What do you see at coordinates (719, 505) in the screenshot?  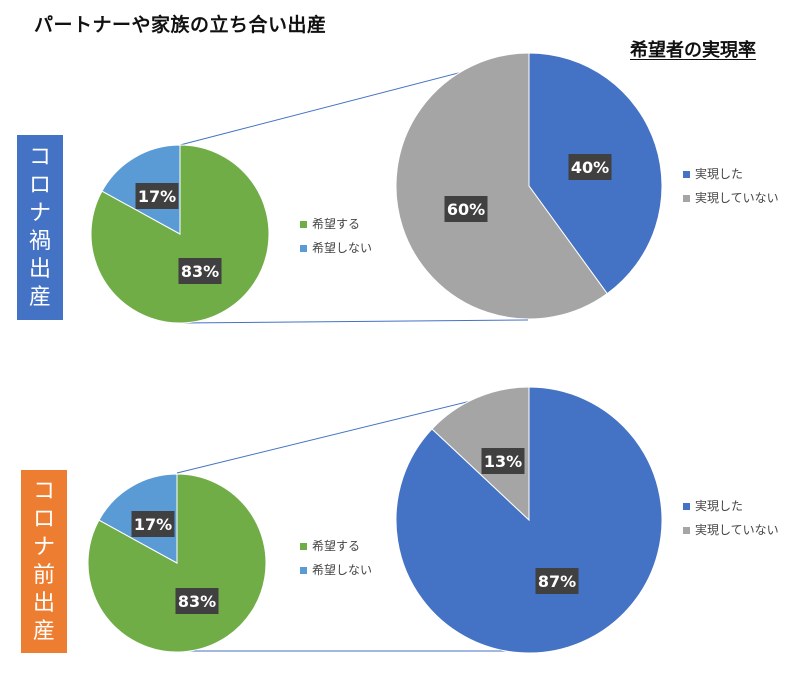 I see `bottom-large-legend-legend-item-0: 実現した` at bounding box center [719, 505].